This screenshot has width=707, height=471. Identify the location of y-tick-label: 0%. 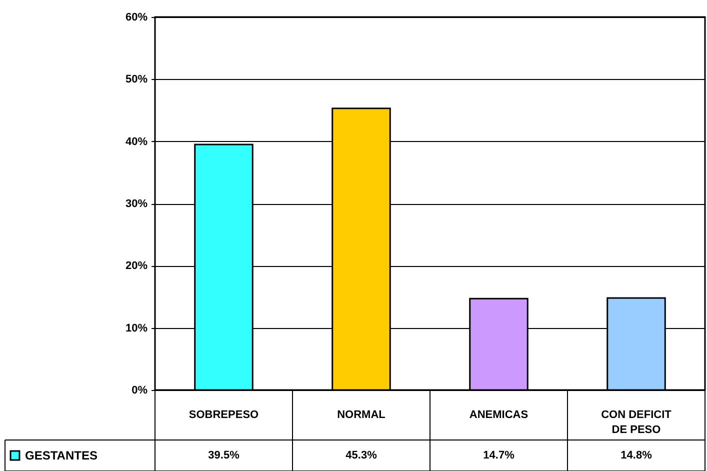
(140, 390).